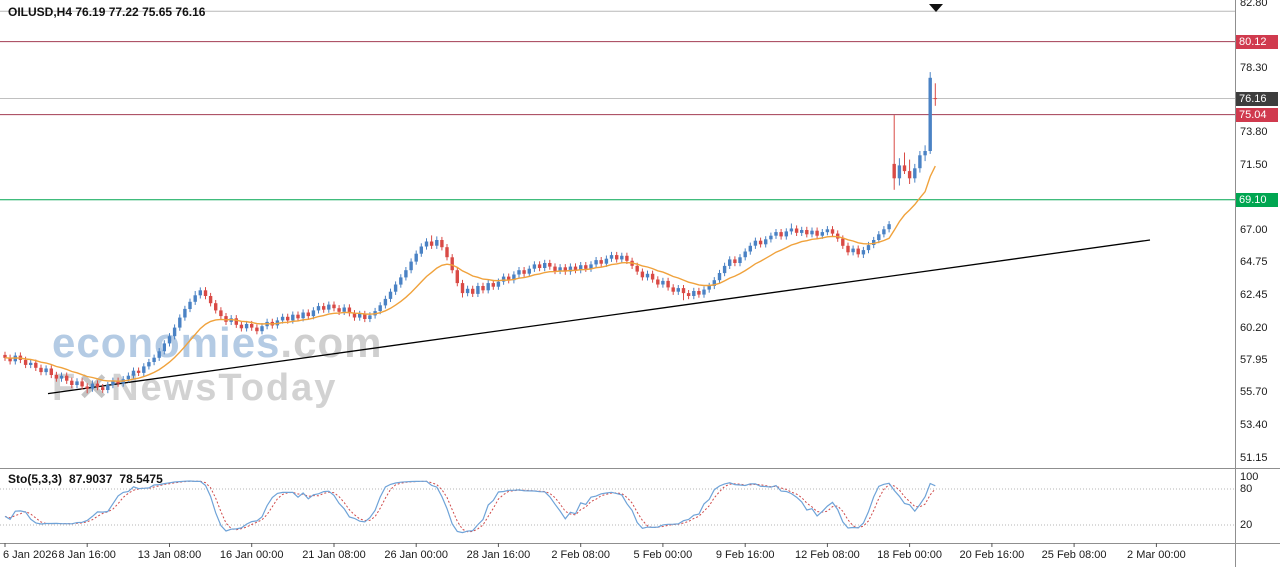 This screenshot has width=1280, height=567. I want to click on price-tick-label: 57.95, so click(1254, 359).